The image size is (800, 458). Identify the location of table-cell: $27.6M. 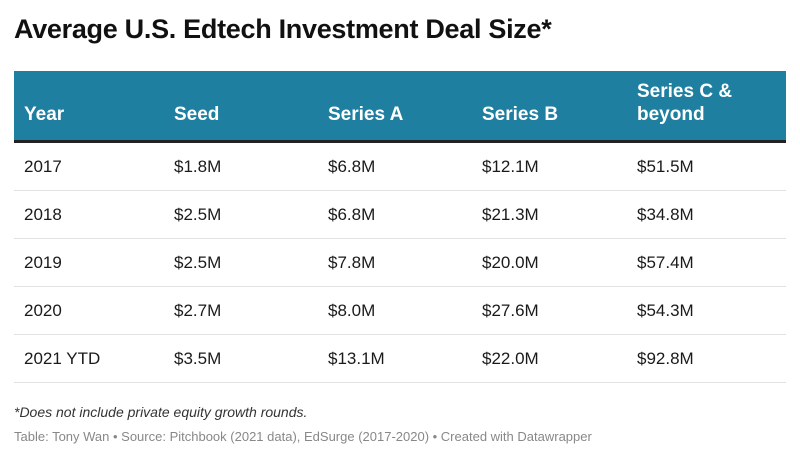
(549, 310).